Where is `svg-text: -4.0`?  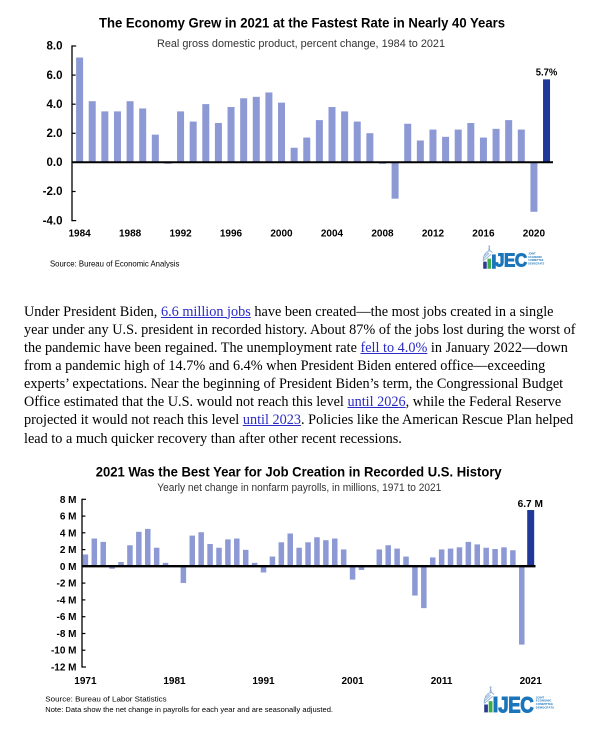 svg-text: -4.0 is located at coordinates (53, 221).